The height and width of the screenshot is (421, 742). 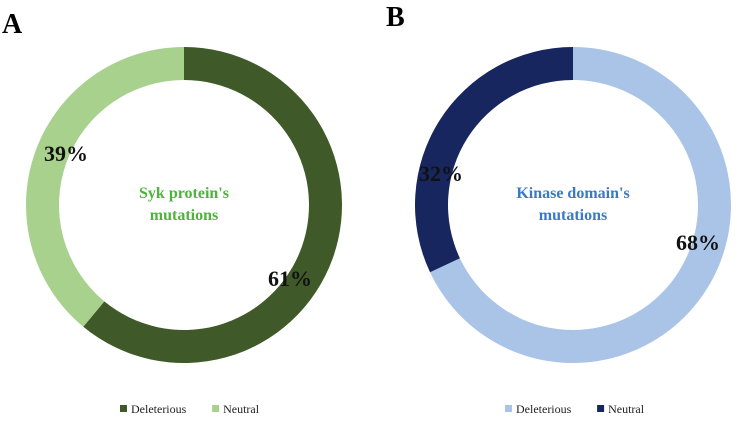 I want to click on center-label-line: Syk protein's, so click(x=184, y=193).